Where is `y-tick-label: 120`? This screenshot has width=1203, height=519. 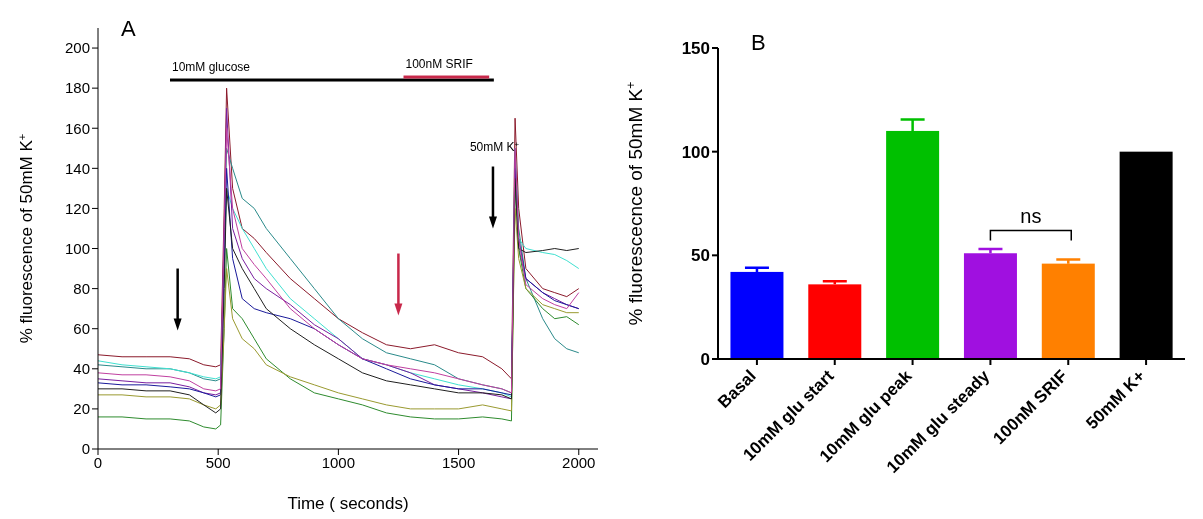
y-tick-label: 120 is located at coordinates (77, 208).